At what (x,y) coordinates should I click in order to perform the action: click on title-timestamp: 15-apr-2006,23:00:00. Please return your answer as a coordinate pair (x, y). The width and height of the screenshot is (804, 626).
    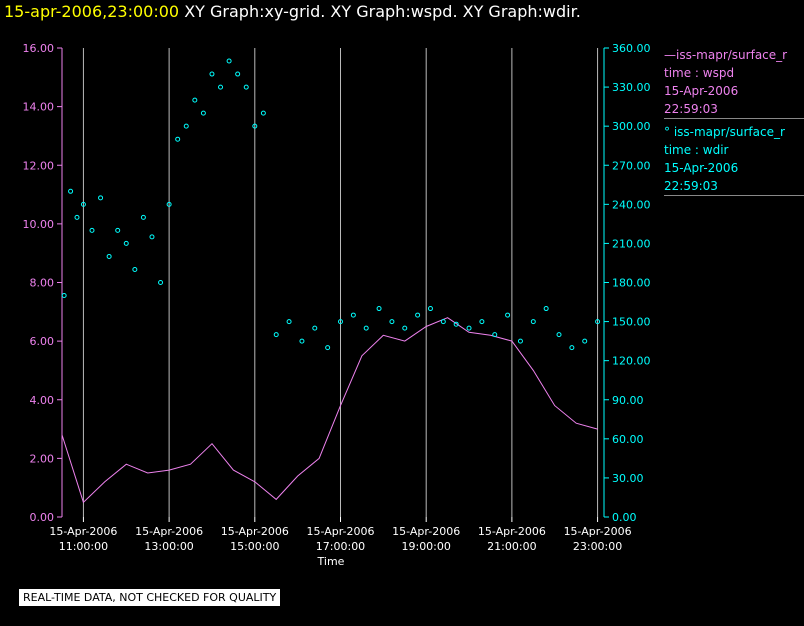
    Looking at the image, I should click on (92, 11).